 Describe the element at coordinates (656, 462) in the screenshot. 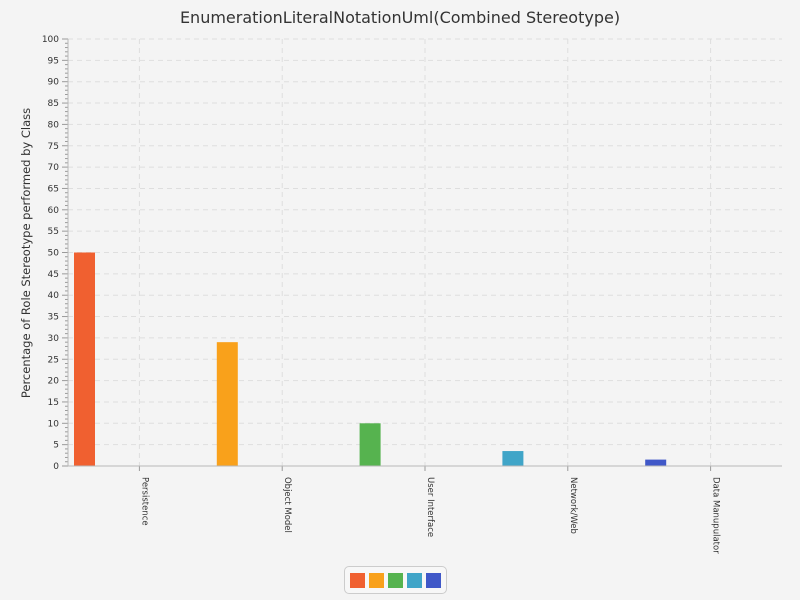

I see `bar-data-manupulator` at that location.